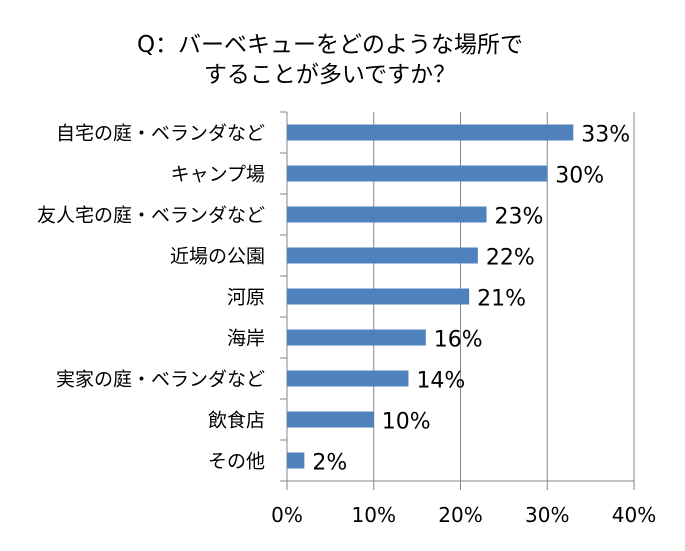  What do you see at coordinates (246, 339) in the screenshot?
I see `category-label: 海岸` at bounding box center [246, 339].